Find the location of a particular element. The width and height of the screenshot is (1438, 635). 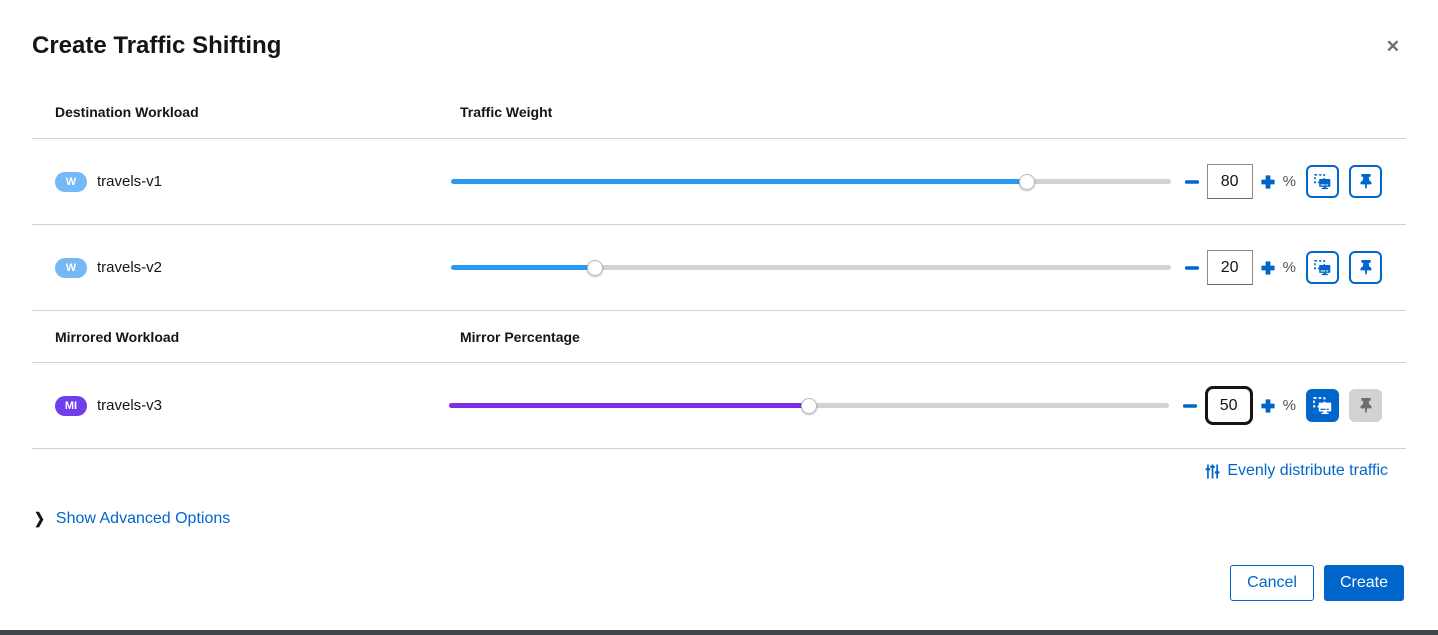

close-icon: ✕ is located at coordinates (1393, 46).